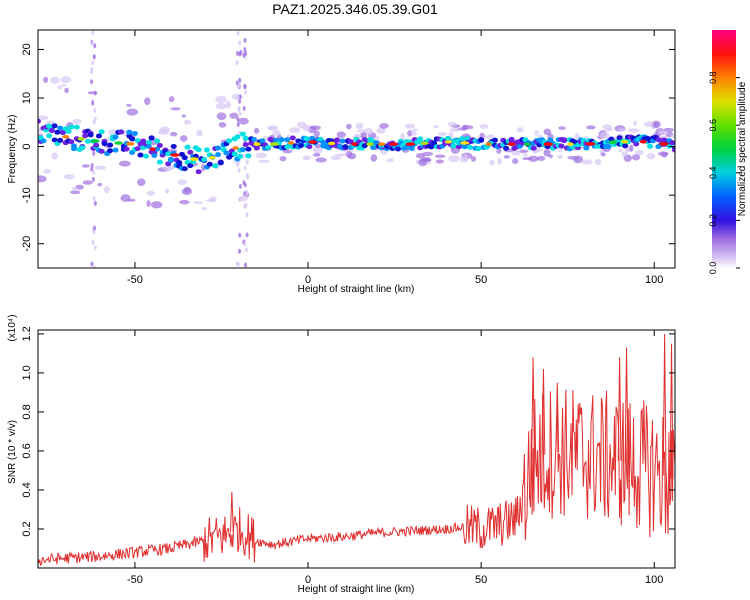  What do you see at coordinates (27, 528) in the screenshot?
I see `y-tick-label: 0.2` at bounding box center [27, 528].